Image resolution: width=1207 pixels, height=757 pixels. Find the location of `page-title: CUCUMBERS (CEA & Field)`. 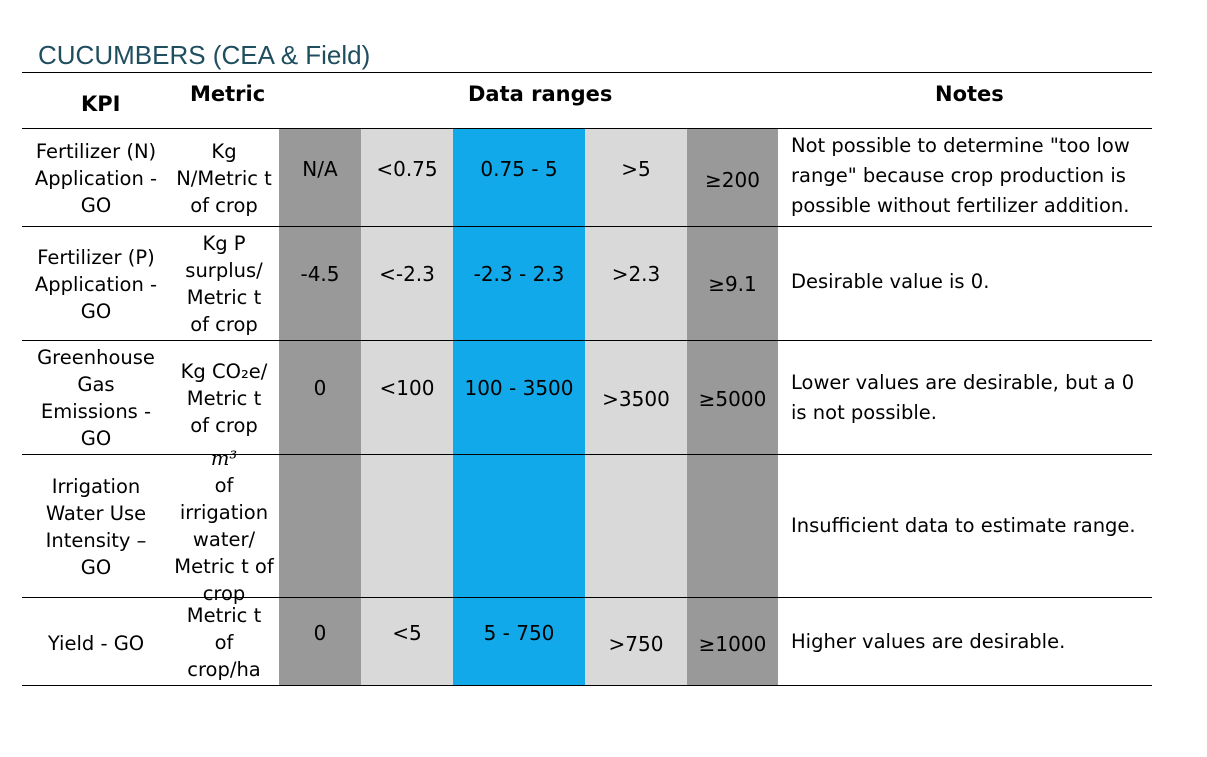

page-title: CUCUMBERS (CEA & Field) is located at coordinates (204, 55).